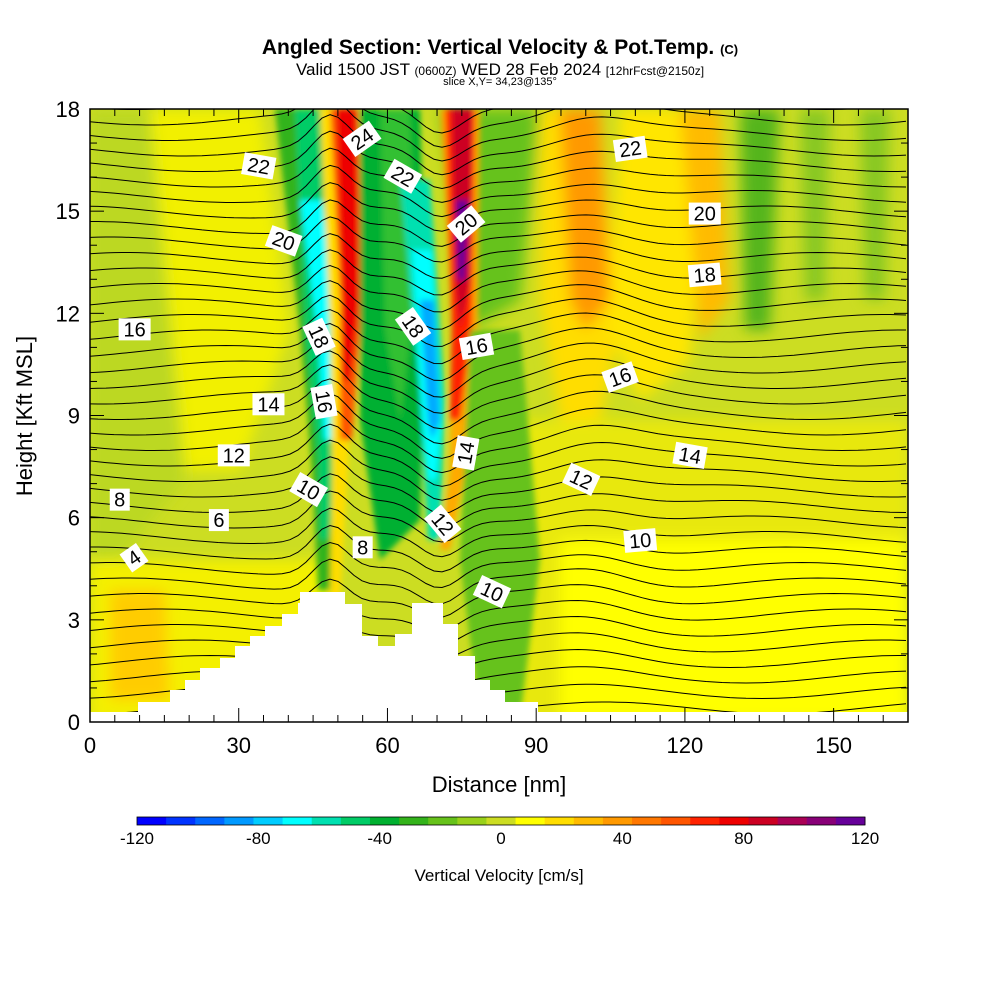 The image size is (1000, 1000). I want to click on contour-label: 12, so click(233, 455).